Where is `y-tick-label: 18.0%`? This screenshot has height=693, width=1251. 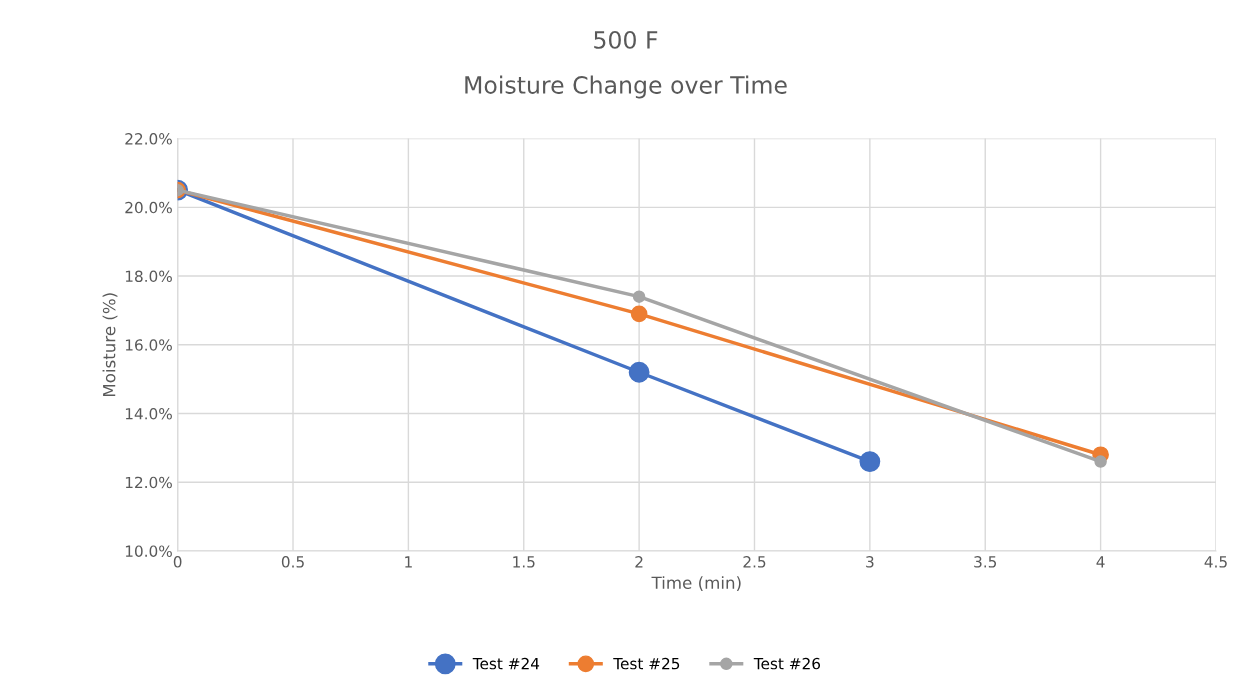
y-tick-label: 18.0% is located at coordinates (148, 276).